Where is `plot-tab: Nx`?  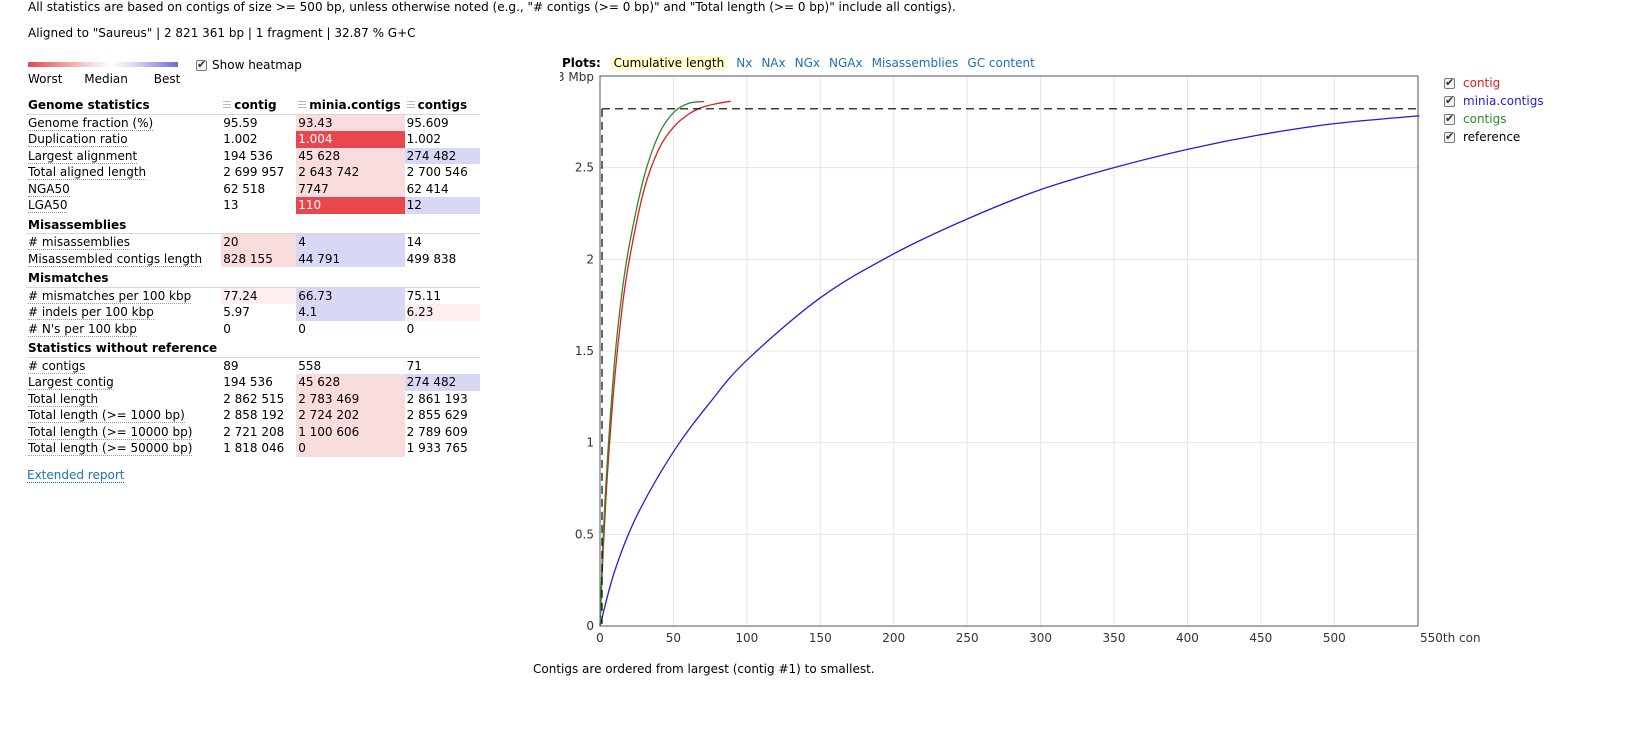
plot-tab: Nx is located at coordinates (744, 63).